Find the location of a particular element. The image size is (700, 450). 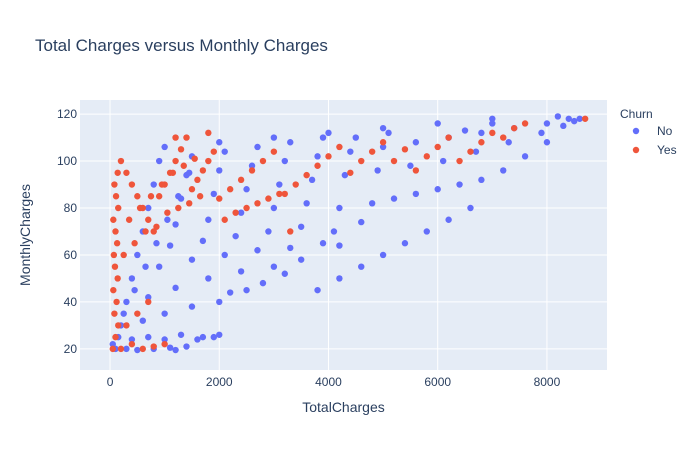

legend-item-no: No is located at coordinates (652, 131).